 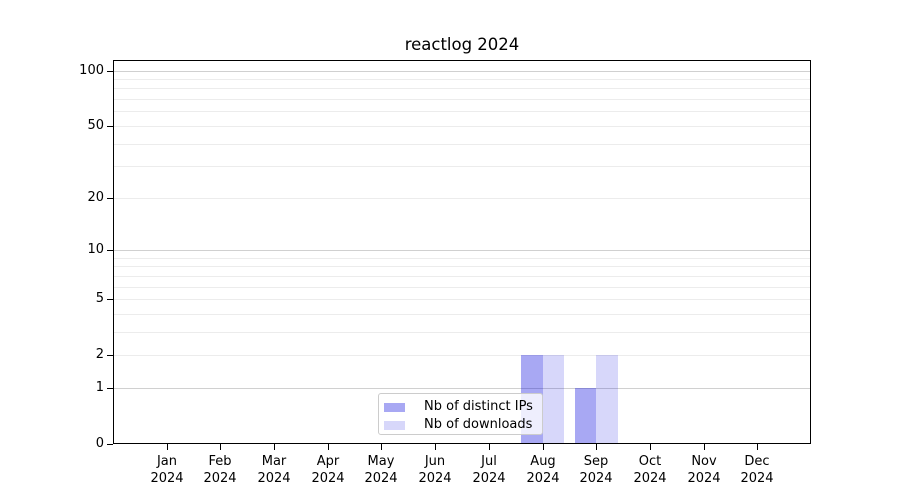 I want to click on legend-item-downloads: Nb of downloads, so click(x=463, y=425).